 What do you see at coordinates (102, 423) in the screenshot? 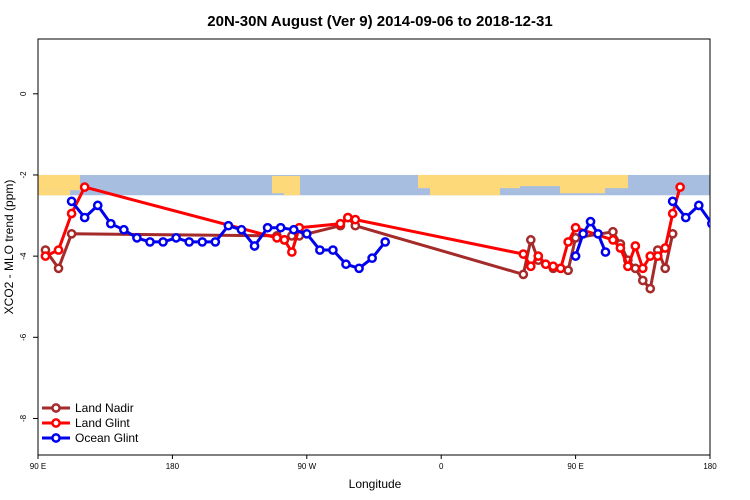
I see `legend-label: Land Glint` at bounding box center [102, 423].